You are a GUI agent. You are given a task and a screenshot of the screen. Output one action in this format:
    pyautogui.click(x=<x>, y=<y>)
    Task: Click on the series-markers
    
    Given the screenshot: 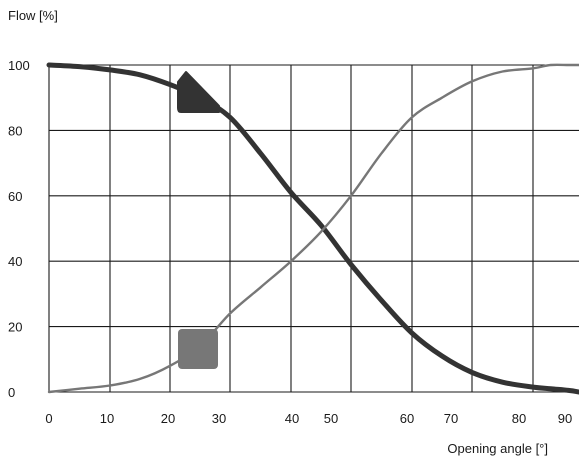 What is the action you would take?
    pyautogui.click(x=198, y=220)
    